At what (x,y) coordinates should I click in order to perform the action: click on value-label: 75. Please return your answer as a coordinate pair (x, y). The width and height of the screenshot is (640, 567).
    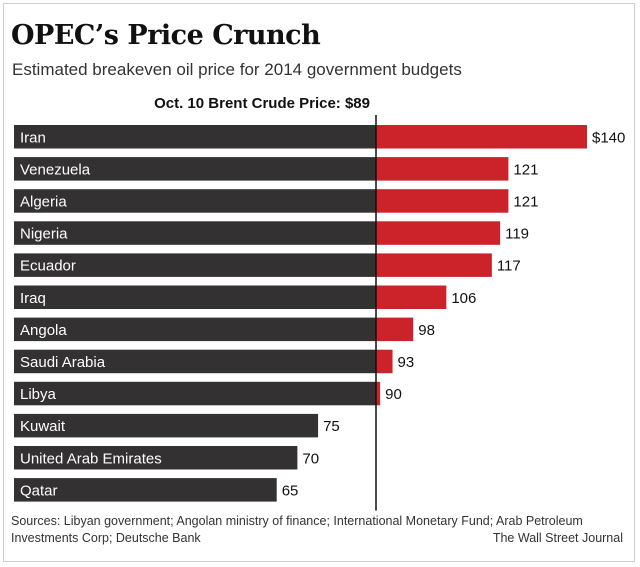
    Looking at the image, I should click on (331, 426).